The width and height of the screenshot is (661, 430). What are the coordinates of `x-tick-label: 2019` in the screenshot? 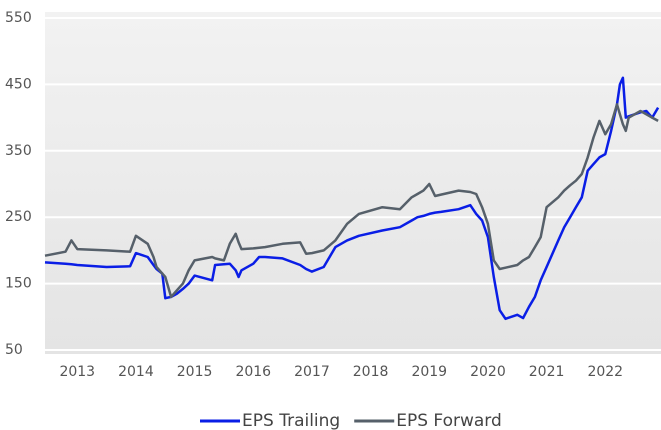 It's located at (429, 372).